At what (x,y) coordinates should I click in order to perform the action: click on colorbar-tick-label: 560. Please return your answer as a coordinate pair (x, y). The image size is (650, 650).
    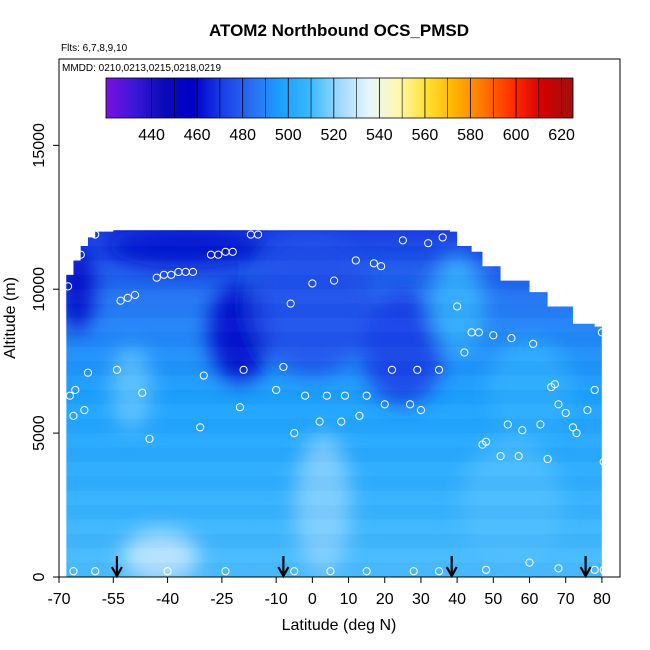
    Looking at the image, I should click on (425, 135).